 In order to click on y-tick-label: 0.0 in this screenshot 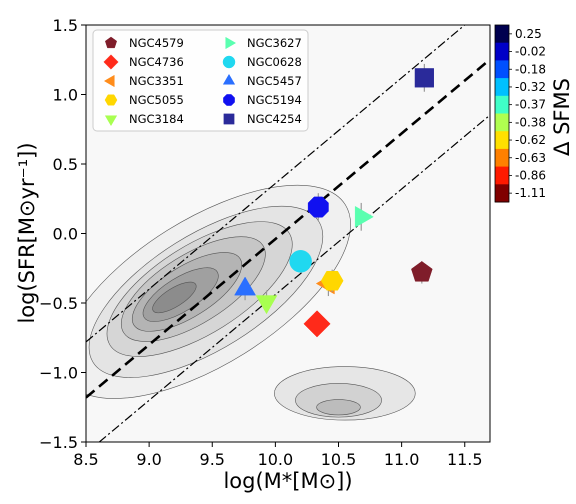, I will do `click(65, 234)`.